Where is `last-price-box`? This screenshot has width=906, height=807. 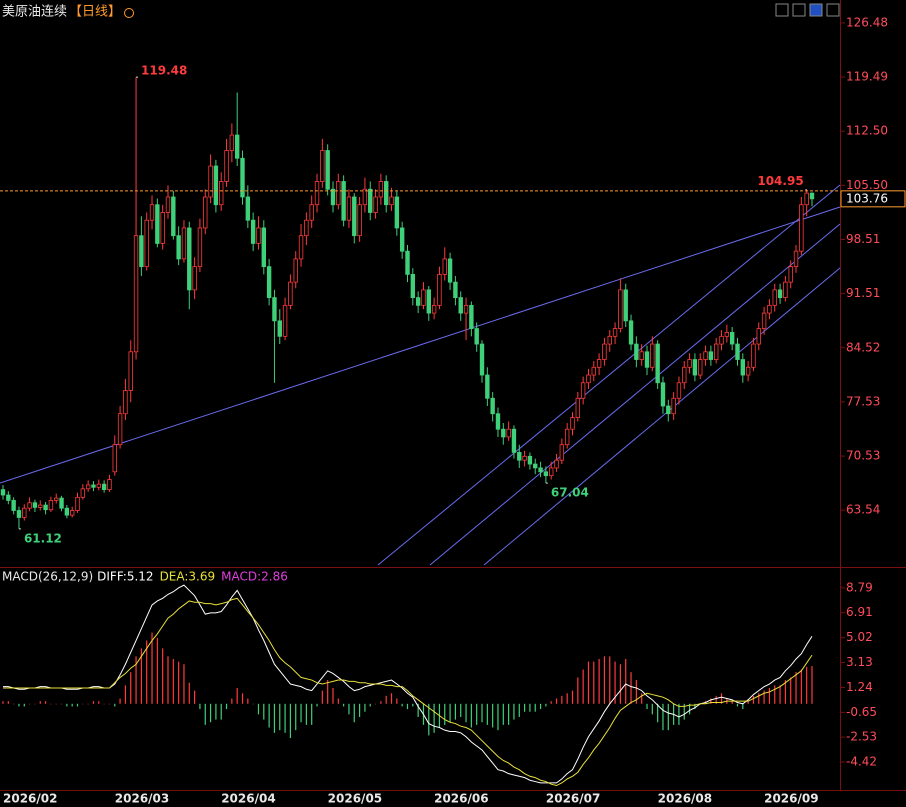 last-price-box is located at coordinates (873, 199).